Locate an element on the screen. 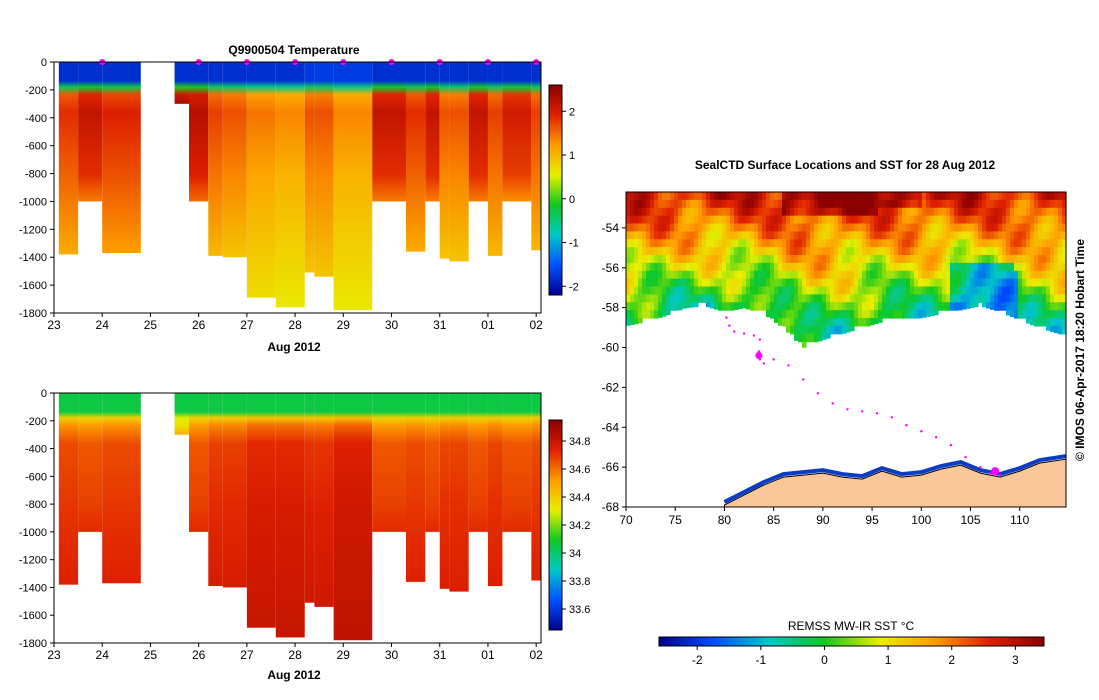 Image resolution: width=1099 pixels, height=700 pixels. colorbar-tick-label: 34.2 is located at coordinates (579, 526).